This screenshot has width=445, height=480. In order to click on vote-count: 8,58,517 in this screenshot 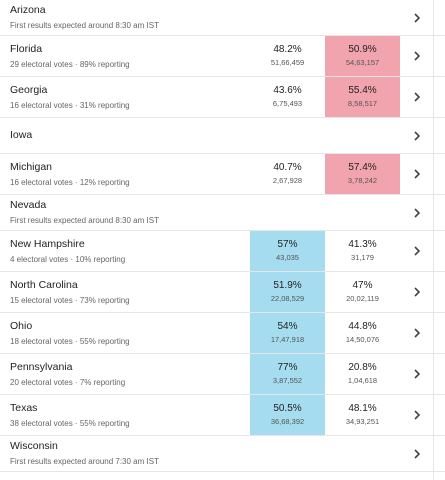, I will do `click(362, 103)`.